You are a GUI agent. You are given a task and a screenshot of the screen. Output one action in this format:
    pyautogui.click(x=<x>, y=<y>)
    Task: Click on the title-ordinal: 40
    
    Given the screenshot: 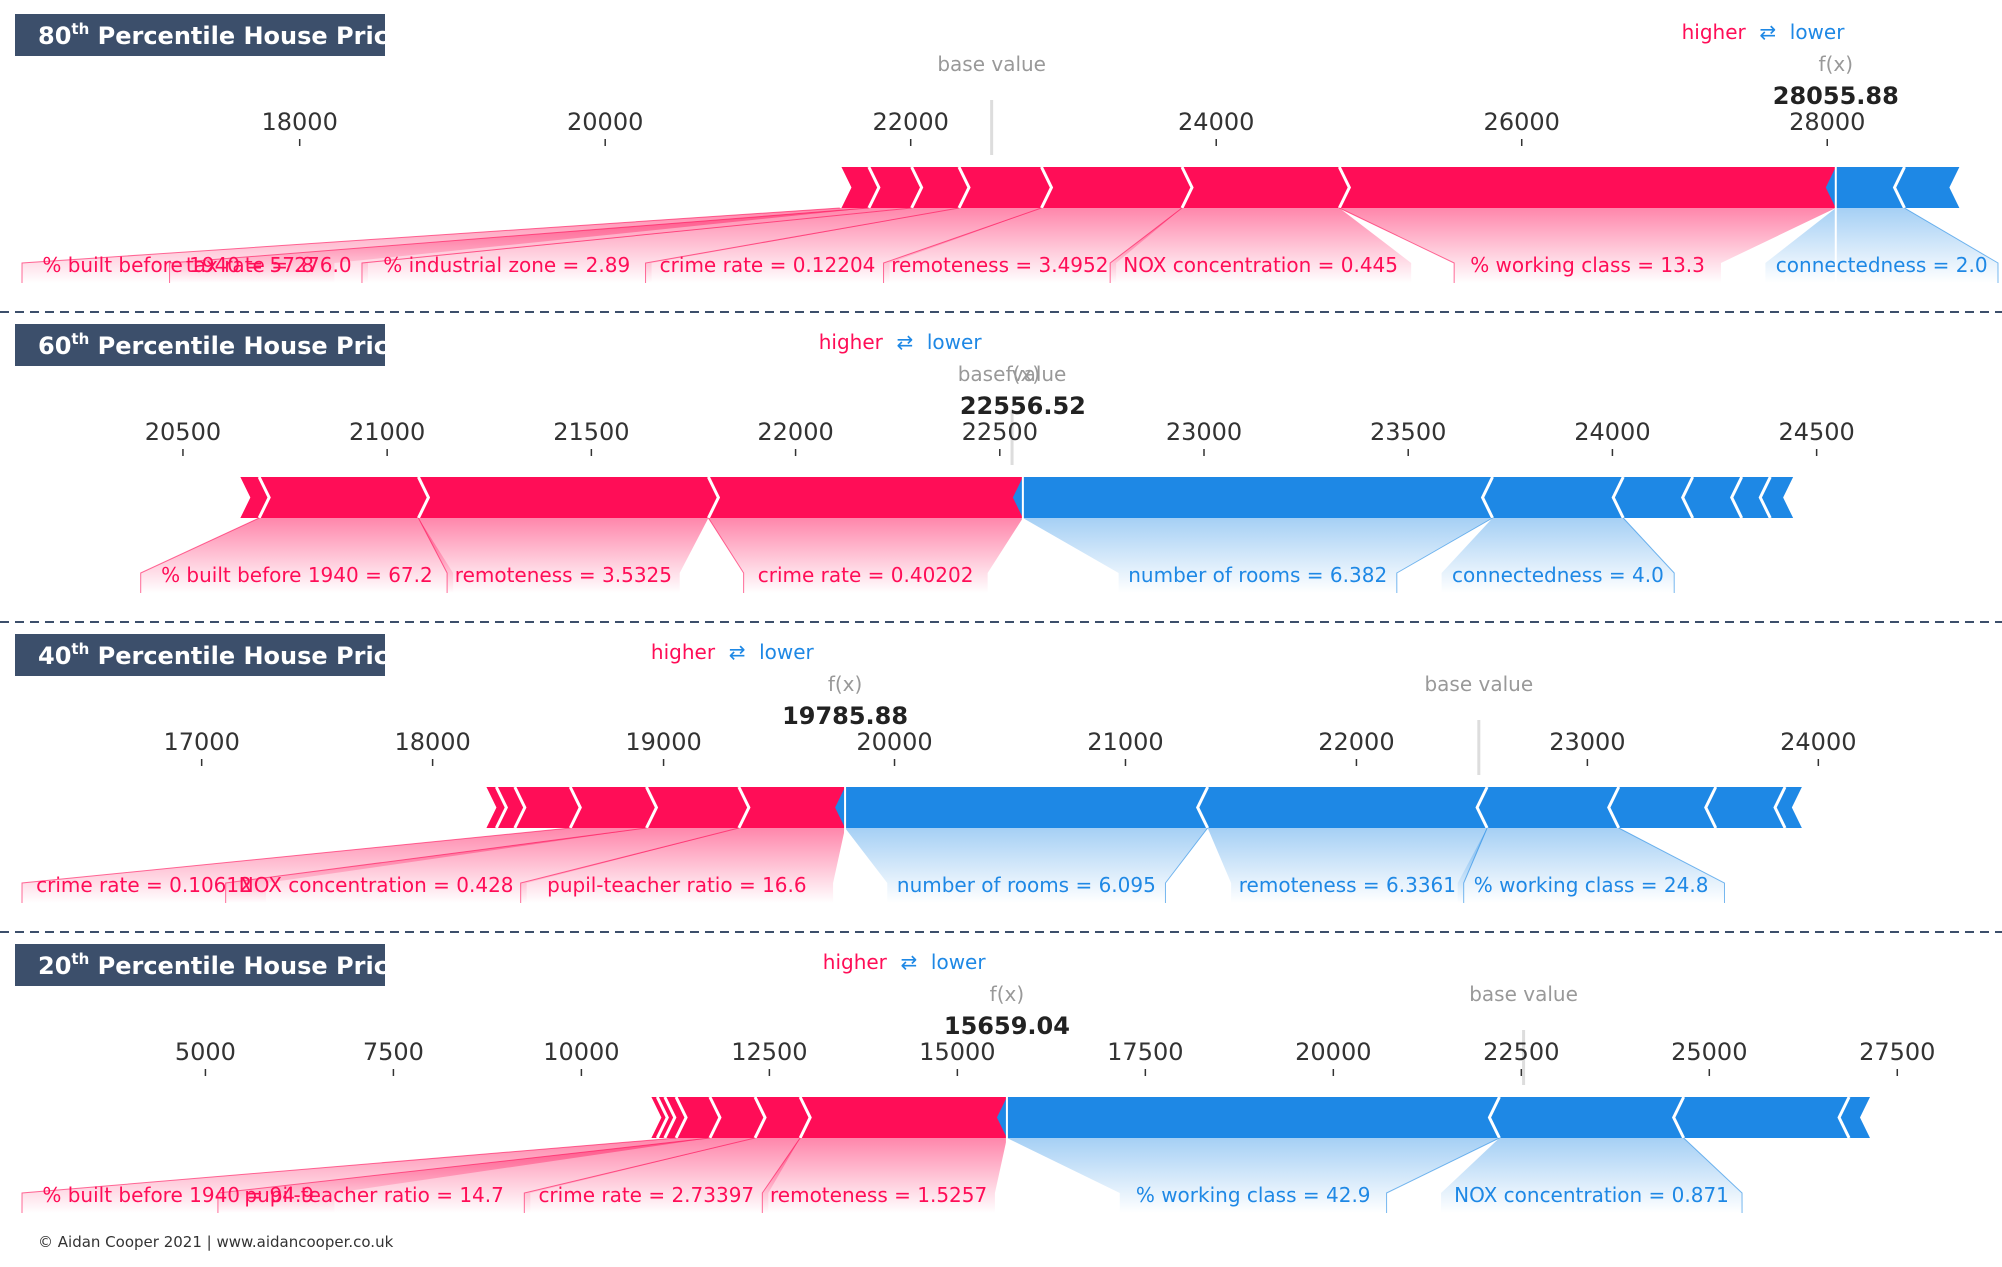 What is the action you would take?
    pyautogui.click(x=54, y=656)
    